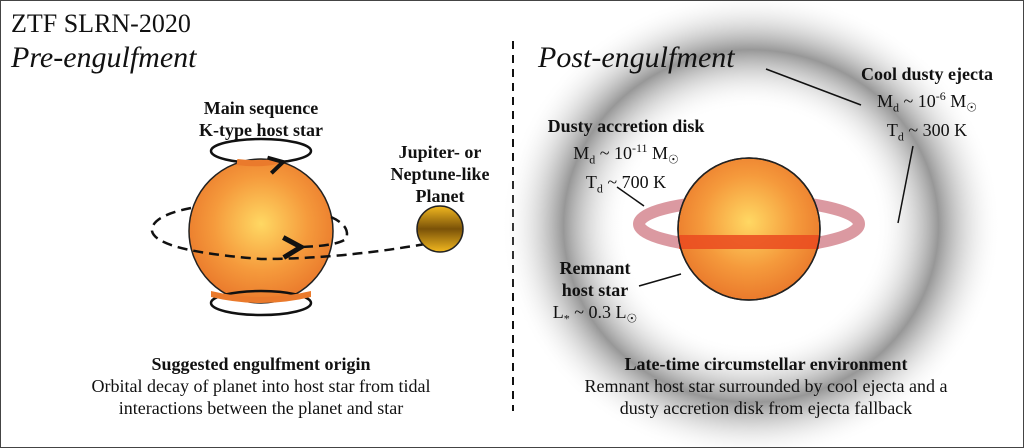  What do you see at coordinates (766, 364) in the screenshot?
I see `right-caption-title: Late-time circumstellar environment` at bounding box center [766, 364].